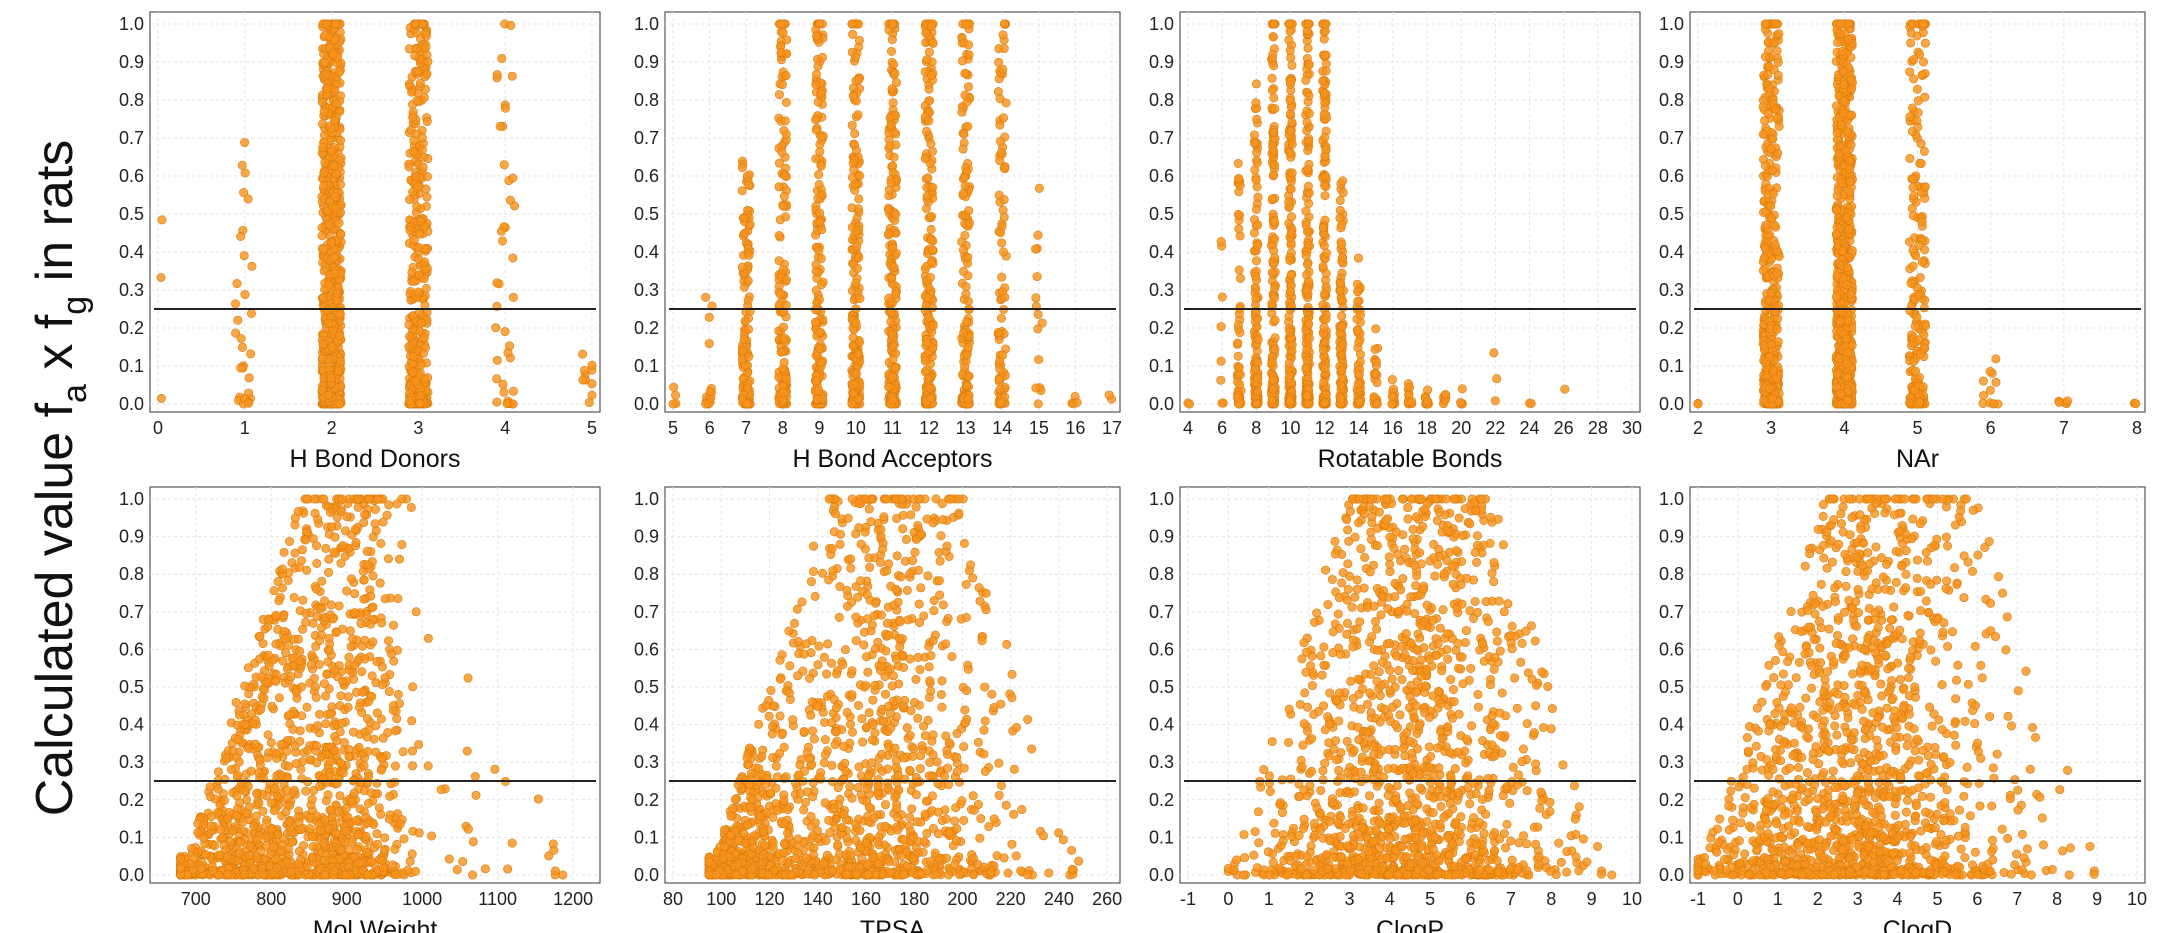 The image size is (2159, 933). What do you see at coordinates (75, 393) in the screenshot?
I see `y-axis-label-sub-a: a` at bounding box center [75, 393].